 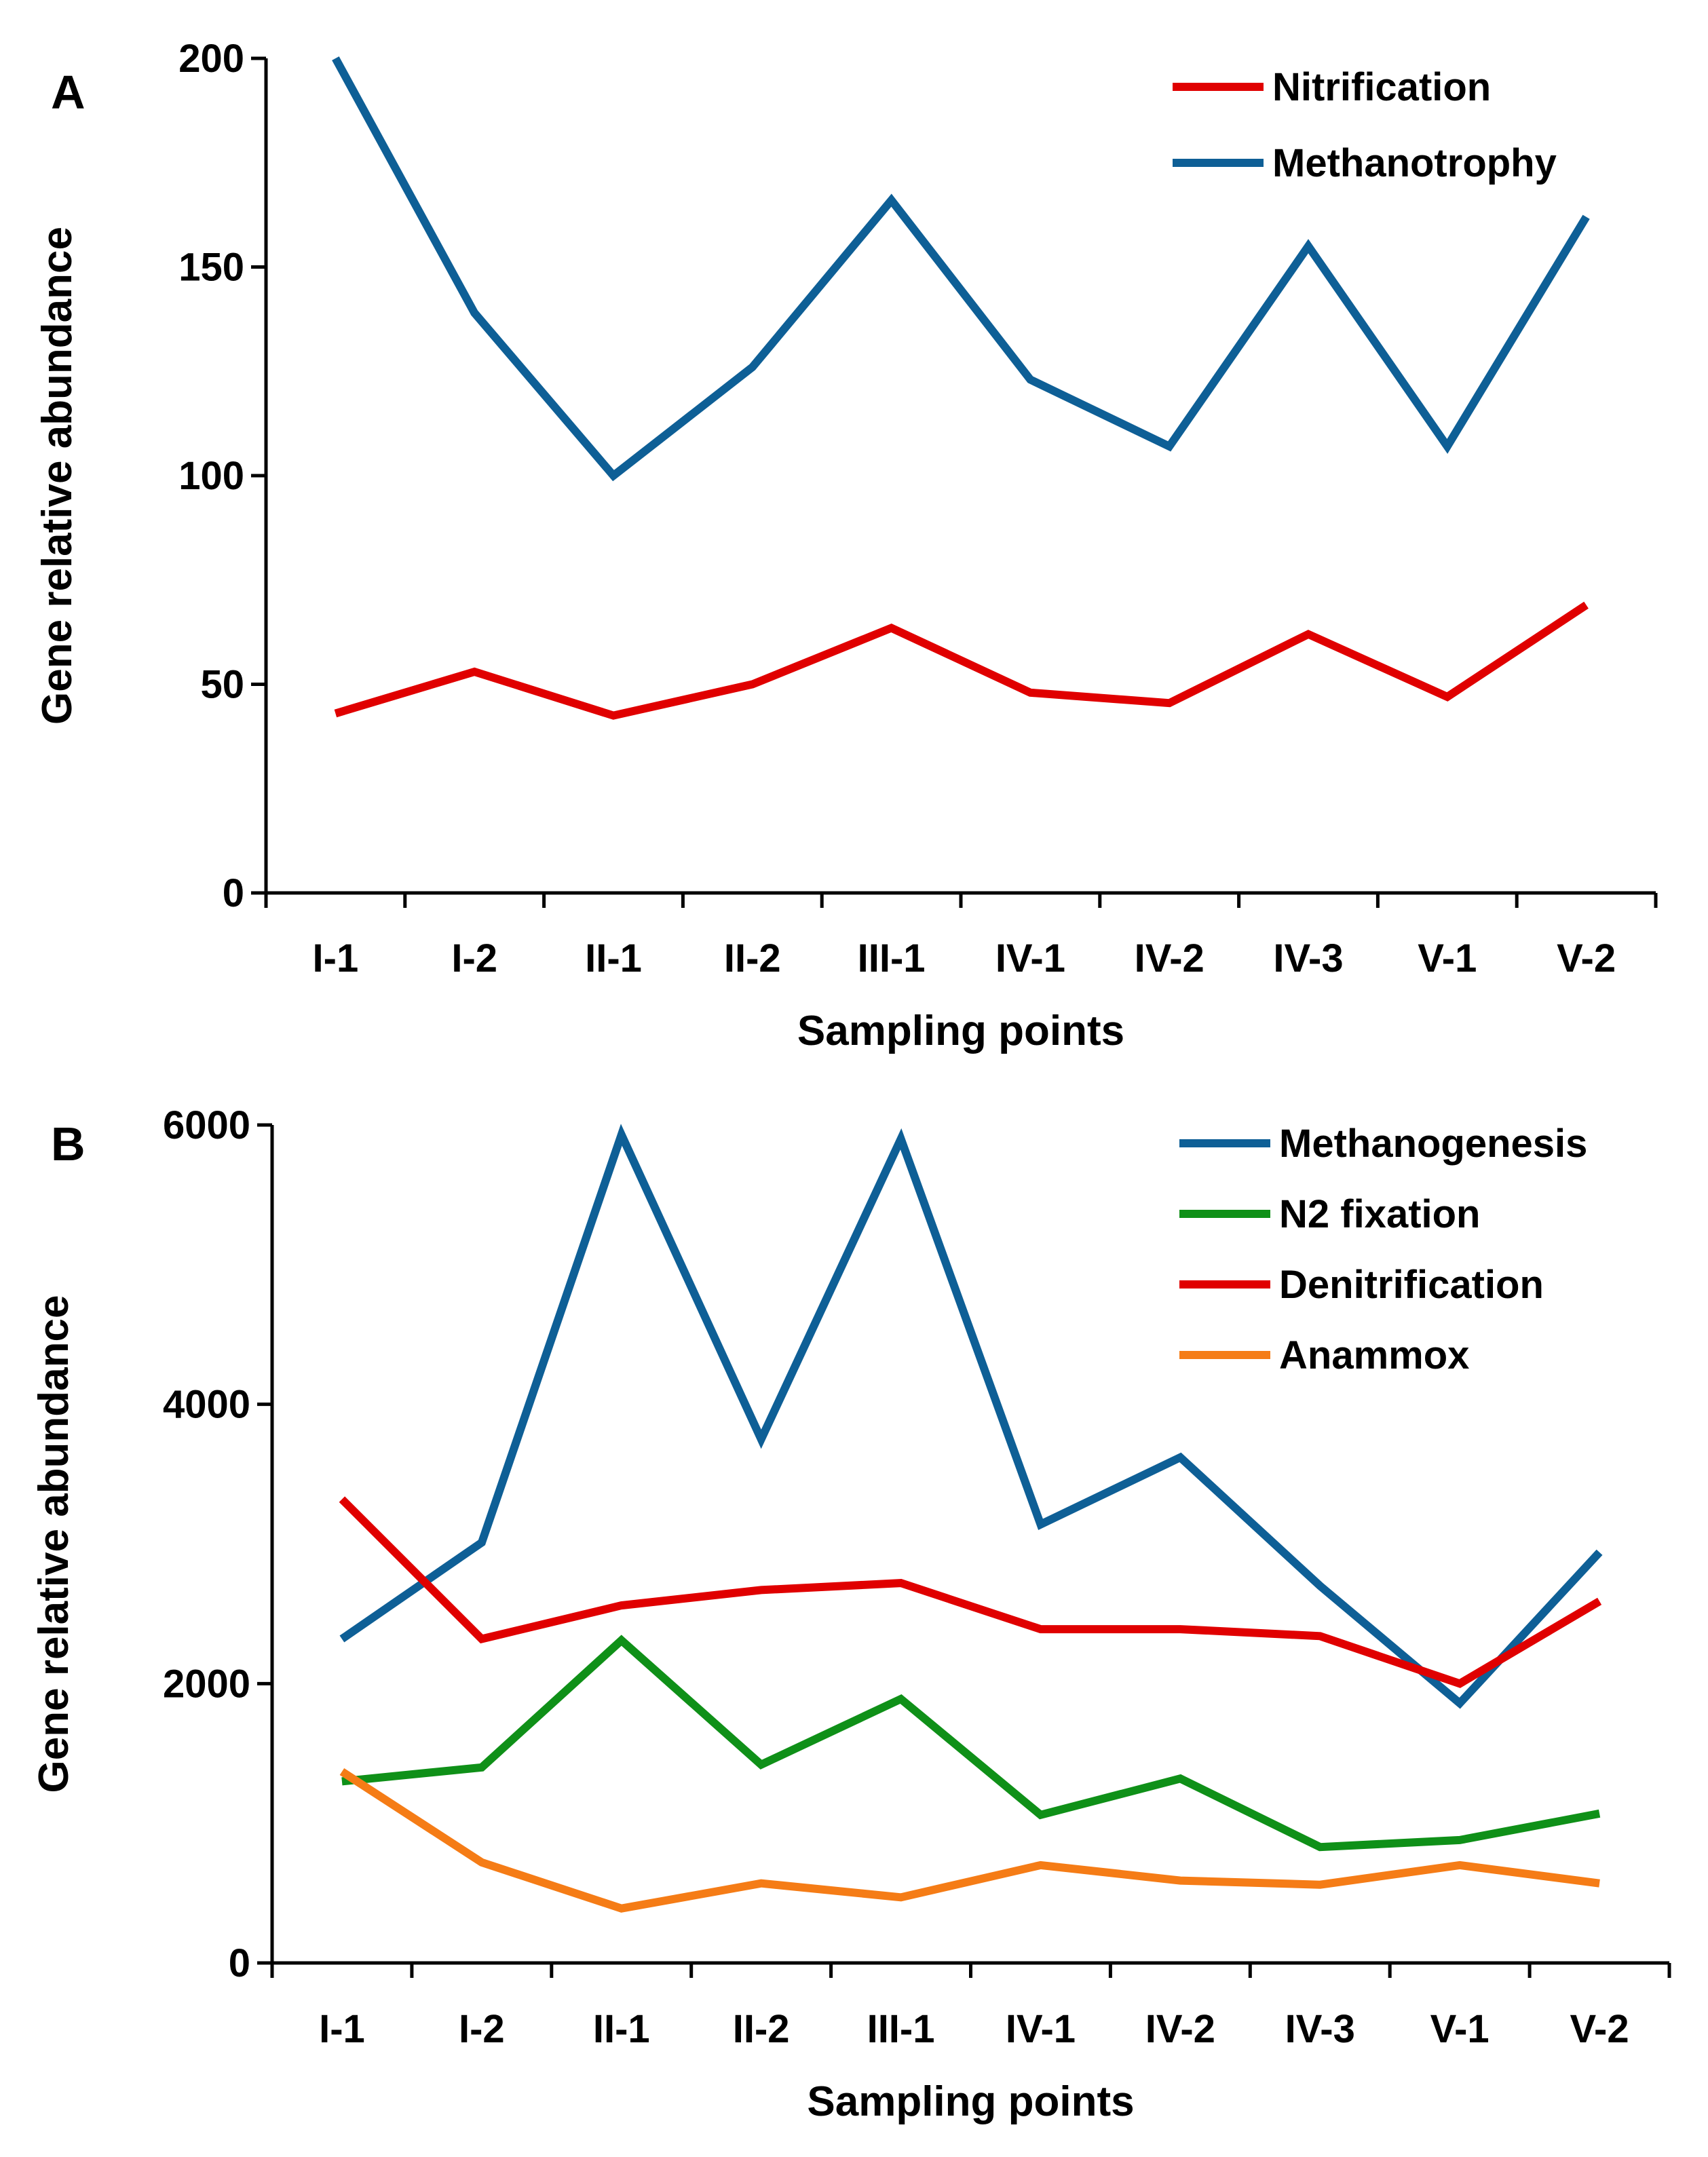 I want to click on legend-label-denitrification: Denitrification, so click(x=1411, y=1285).